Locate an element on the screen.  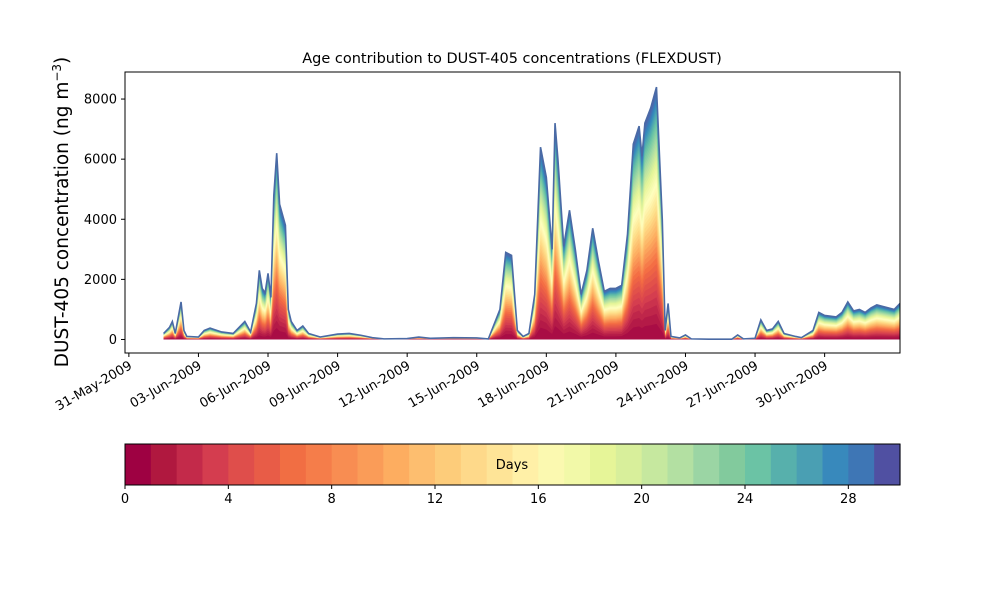
y-axis: 0 2000 4000 6000 8000 is located at coordinates (104, 220).